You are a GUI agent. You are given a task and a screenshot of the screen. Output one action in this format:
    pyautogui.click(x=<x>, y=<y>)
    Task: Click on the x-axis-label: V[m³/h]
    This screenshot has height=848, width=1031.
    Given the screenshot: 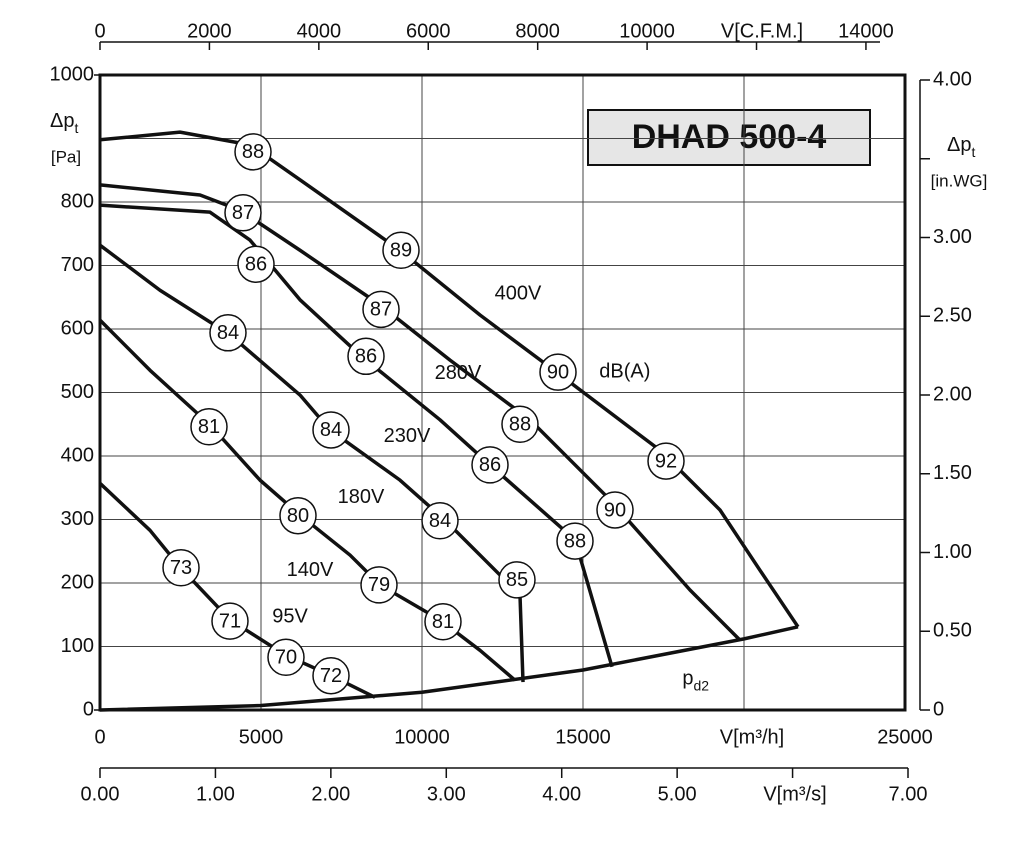 What is the action you would take?
    pyautogui.click(x=752, y=737)
    